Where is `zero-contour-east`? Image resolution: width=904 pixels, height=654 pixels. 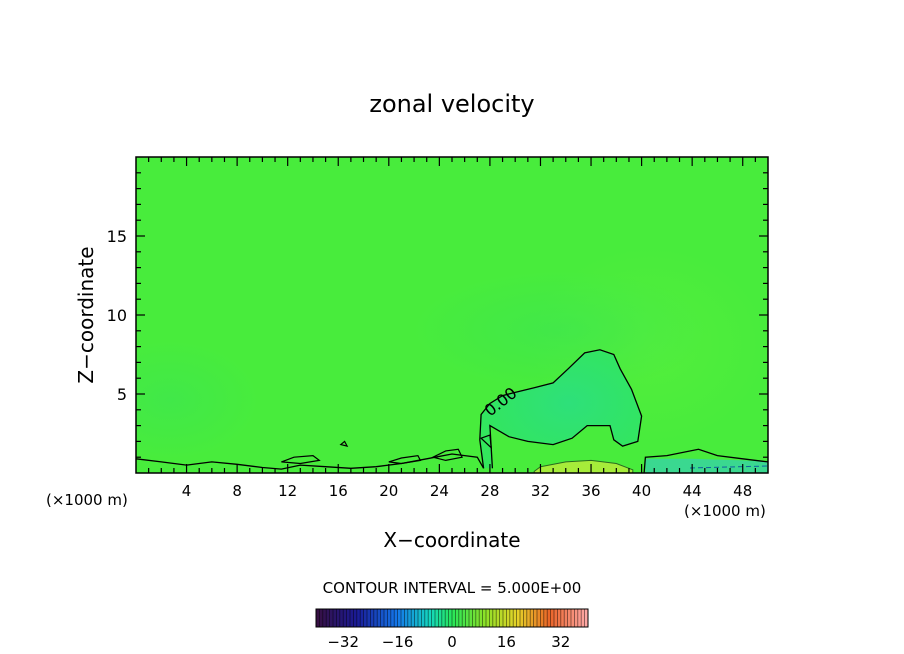
zero-contour-east is located at coordinates (705, 460).